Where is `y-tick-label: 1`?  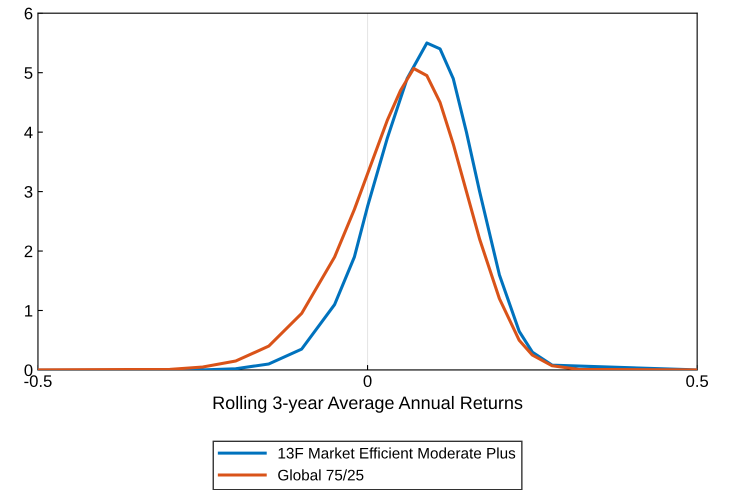 y-tick-label: 1 is located at coordinates (28, 311).